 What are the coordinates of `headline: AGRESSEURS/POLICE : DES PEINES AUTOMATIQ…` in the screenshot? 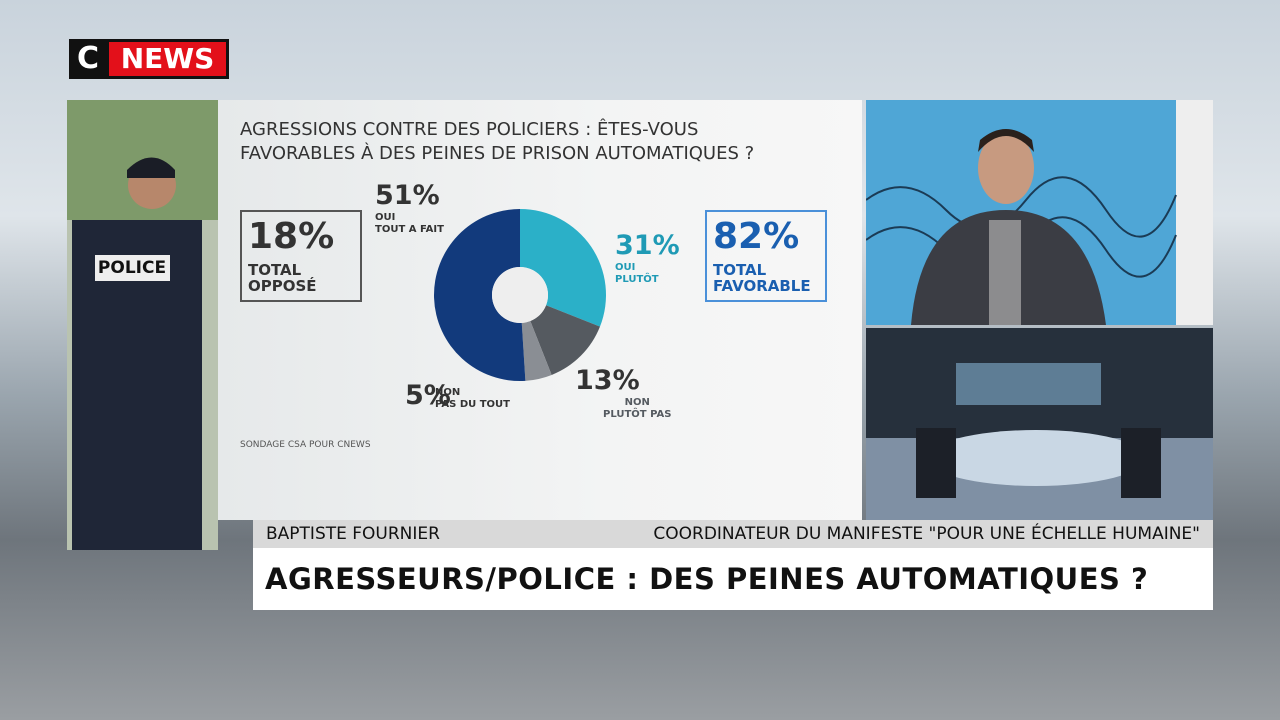 It's located at (707, 579).